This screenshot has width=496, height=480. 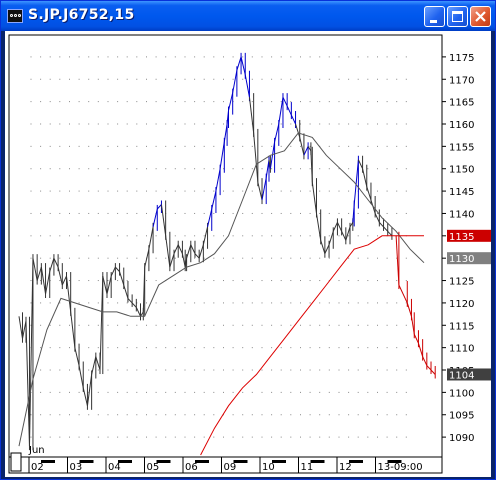 I want to click on close-button, so click(x=480, y=16).